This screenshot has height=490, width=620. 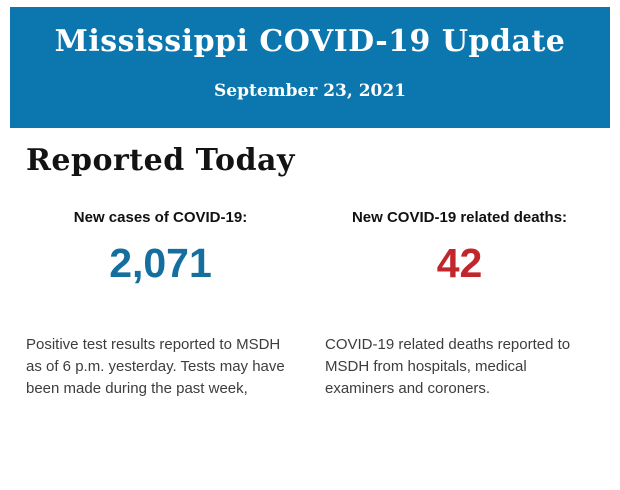 I want to click on new-deaths-label: New COVID-19 related deaths:, so click(x=459, y=217).